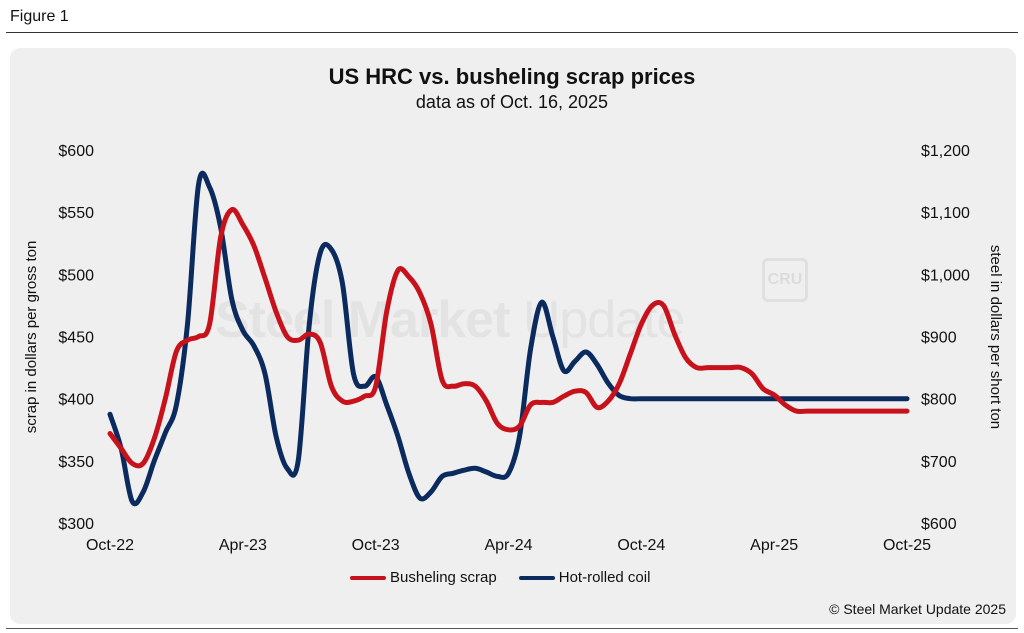 This screenshot has height=633, width=1024. Describe the element at coordinates (110, 545) in the screenshot. I see `x-tick-label: Oct-22` at that location.